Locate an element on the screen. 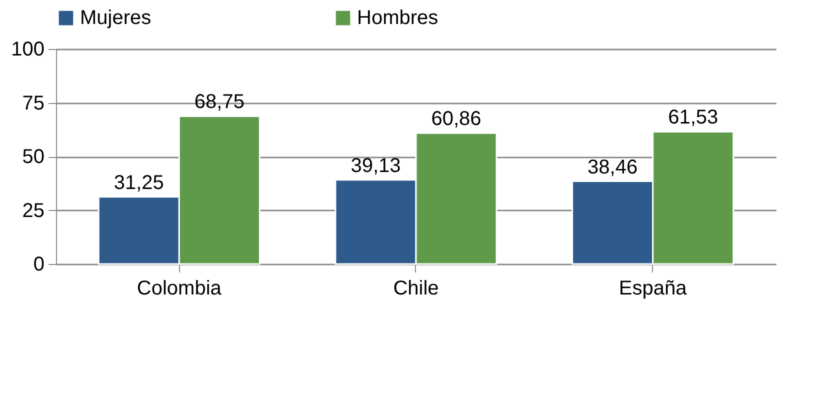  data-label: 68,75 is located at coordinates (219, 102).